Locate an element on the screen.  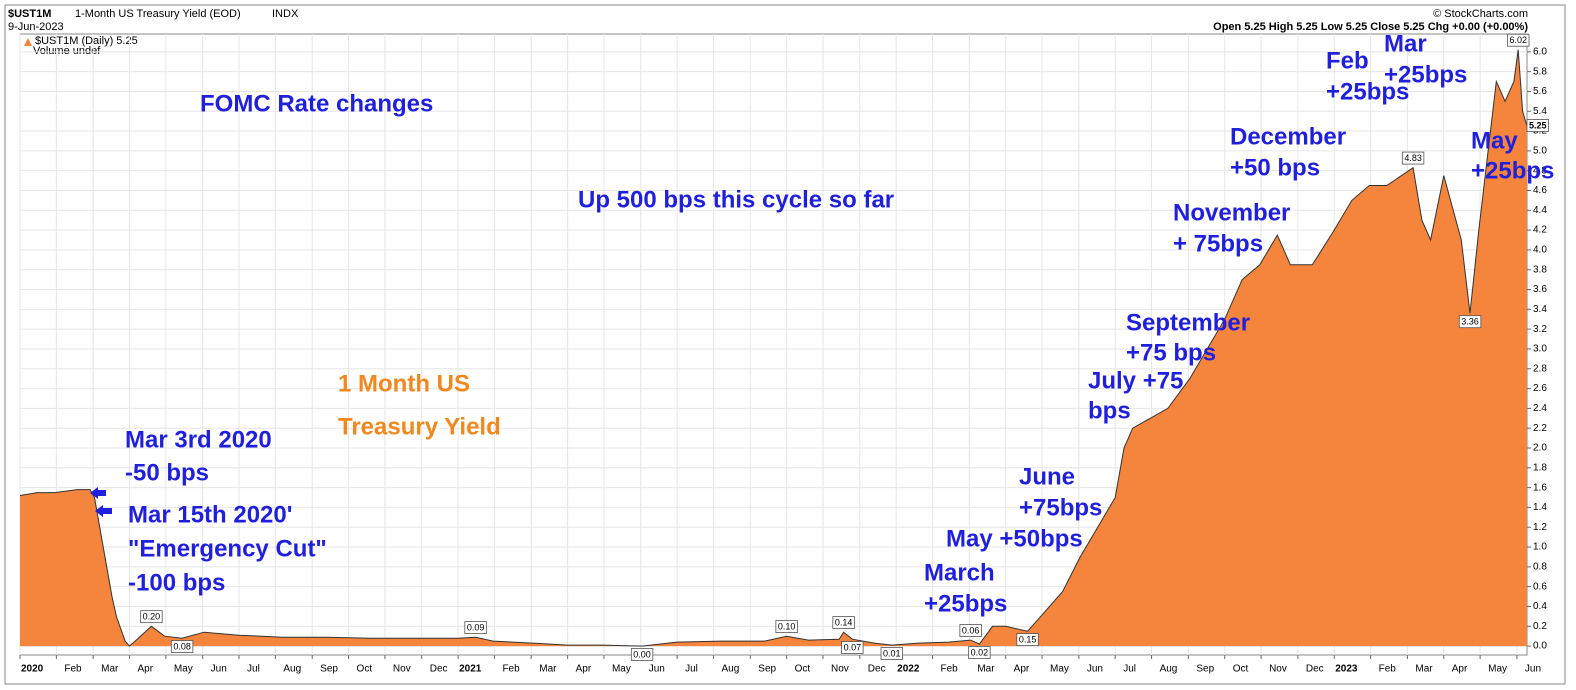
value-label-text: 0.06 is located at coordinates (971, 631).